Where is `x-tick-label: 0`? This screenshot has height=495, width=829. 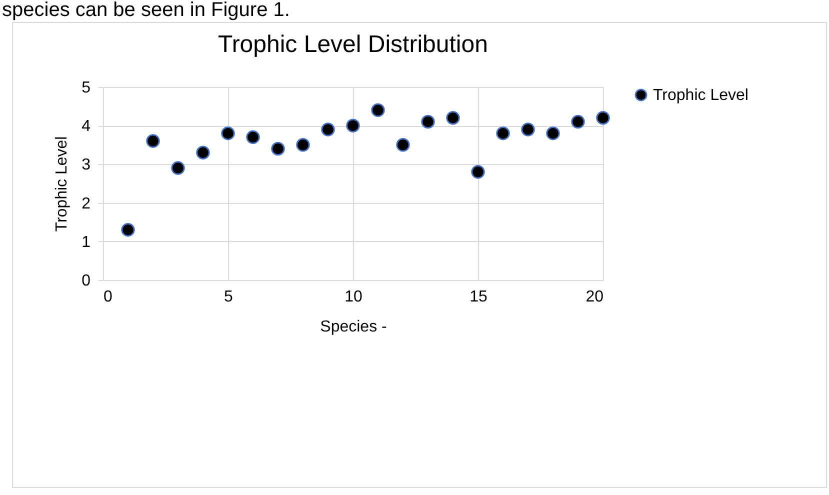
x-tick-label: 0 is located at coordinates (108, 297).